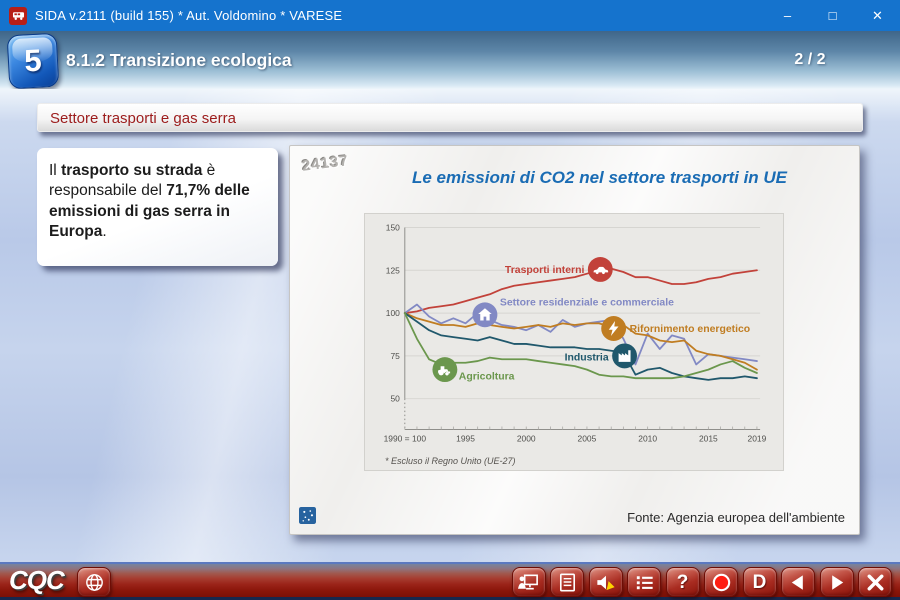 This screenshot has width=900, height=600. I want to click on chapter-number: 5, so click(33, 60).